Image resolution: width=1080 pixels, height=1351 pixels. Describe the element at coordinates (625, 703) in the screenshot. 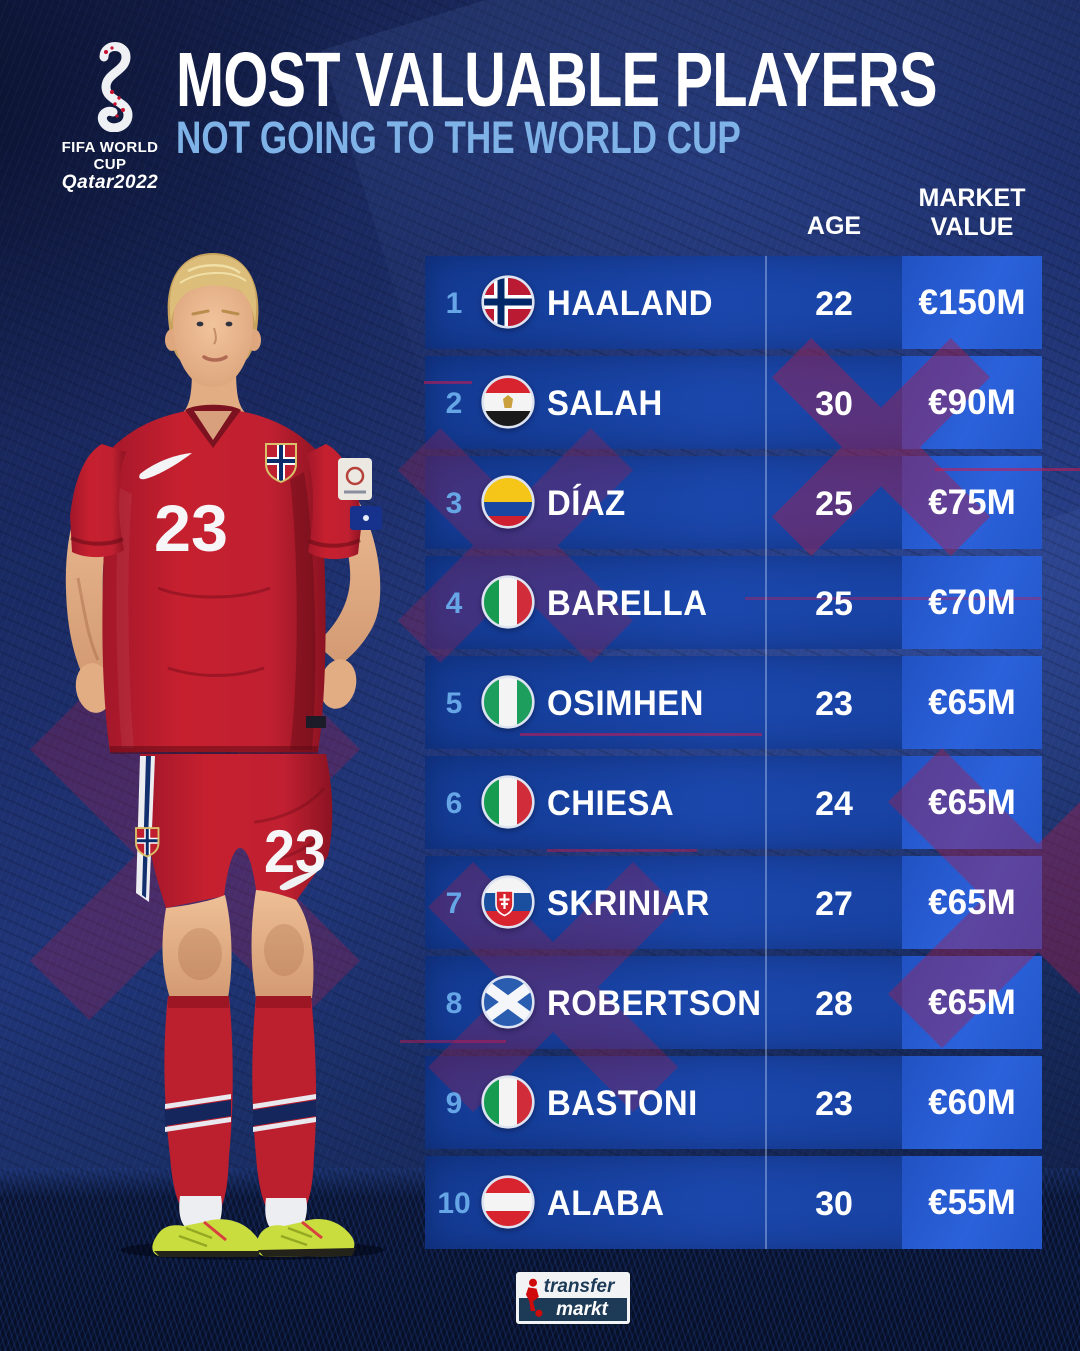

I see `player-name: OSIMHEN` at that location.